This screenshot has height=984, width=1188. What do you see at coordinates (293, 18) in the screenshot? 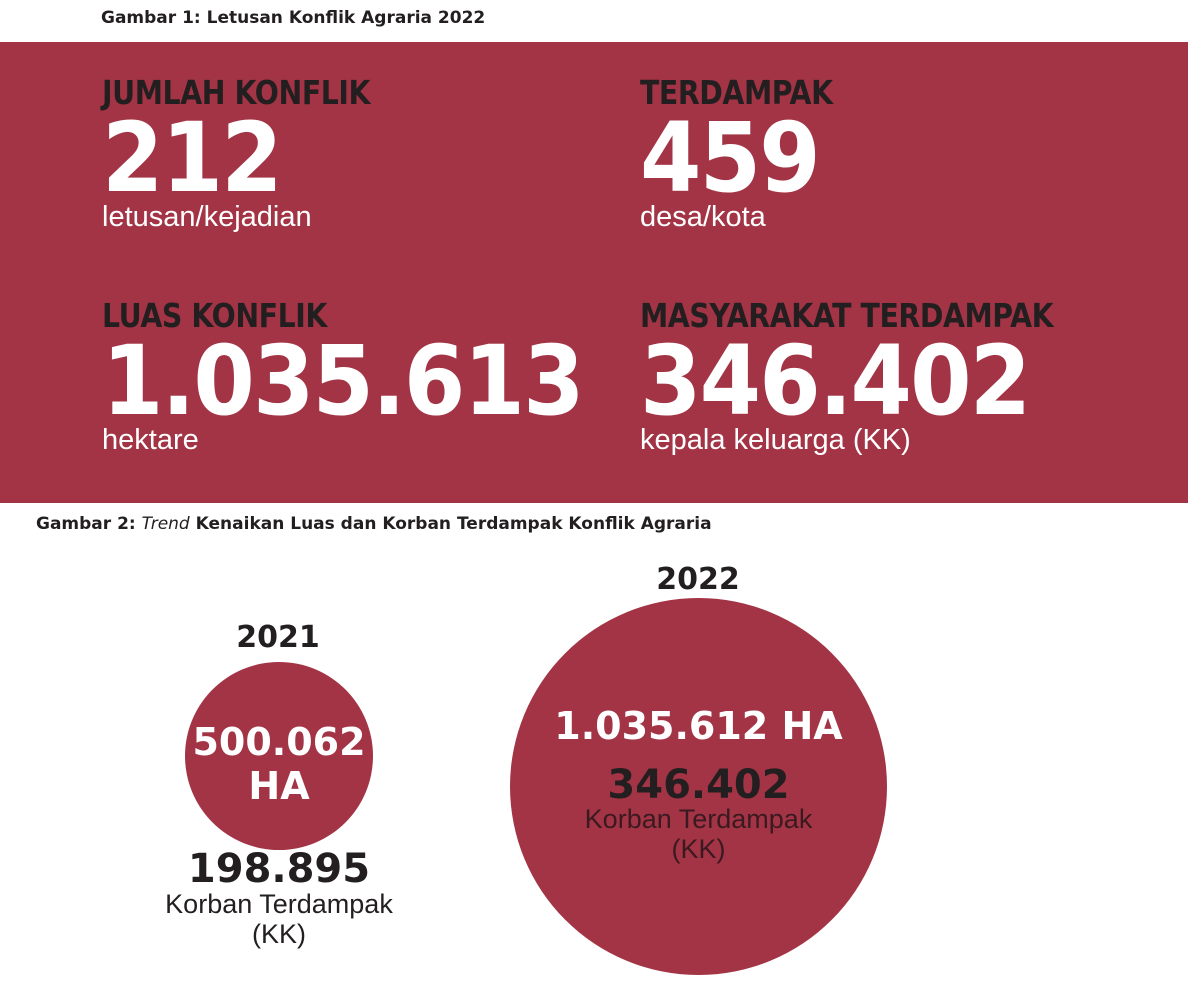
I see `figure1-caption: Gambar 1: Letusan Konflik Agraria 2022` at bounding box center [293, 18].